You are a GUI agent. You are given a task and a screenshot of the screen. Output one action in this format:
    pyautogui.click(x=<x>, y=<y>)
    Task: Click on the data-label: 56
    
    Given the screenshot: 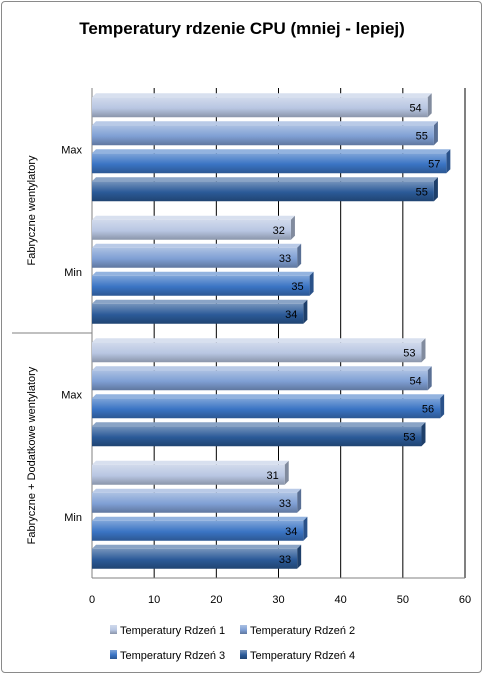 What is the action you would take?
    pyautogui.click(x=428, y=409)
    